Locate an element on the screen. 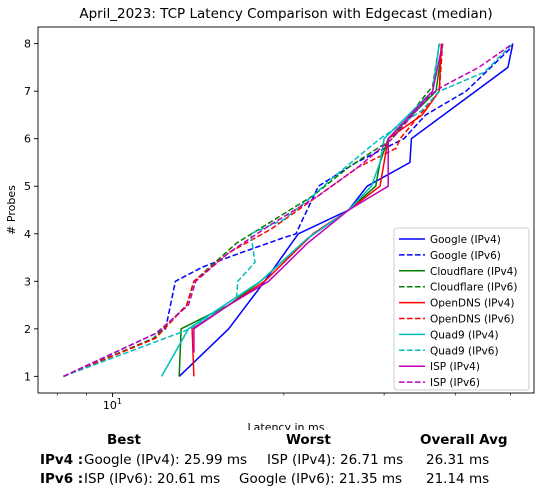  legend-label: Cloudflare (IPv6) is located at coordinates (473, 288).